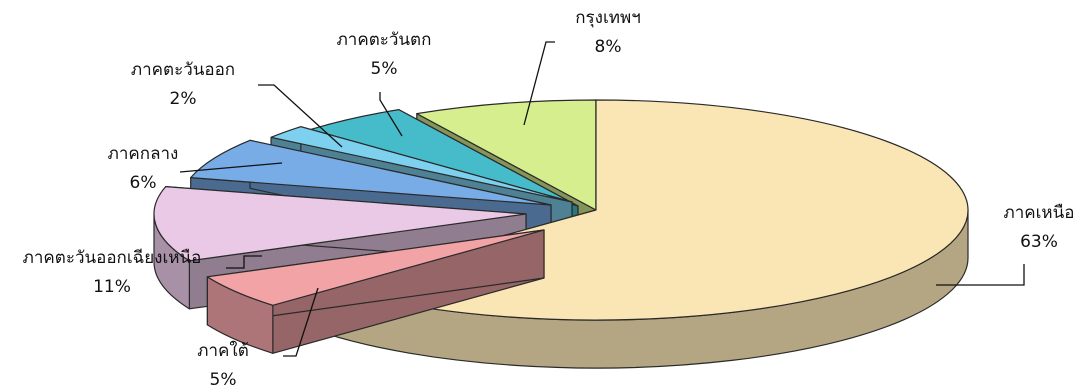  What do you see at coordinates (1039, 242) in the screenshot?
I see `percent-label: 63%` at bounding box center [1039, 242].